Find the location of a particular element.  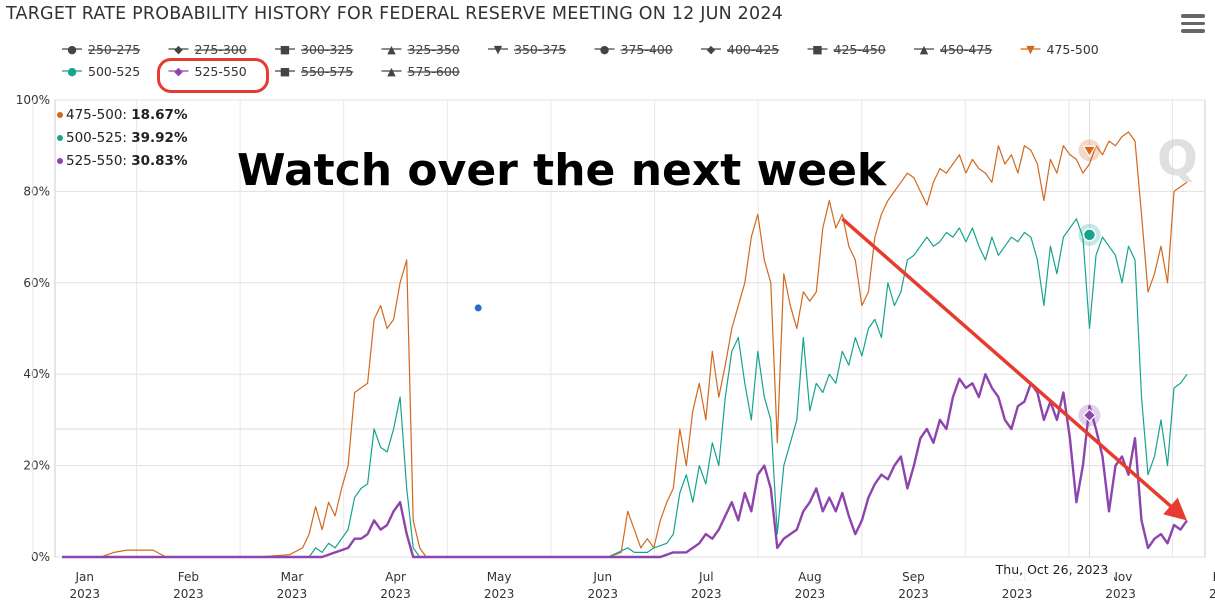

legend-item-350-375: 350-375 is located at coordinates (540, 49).